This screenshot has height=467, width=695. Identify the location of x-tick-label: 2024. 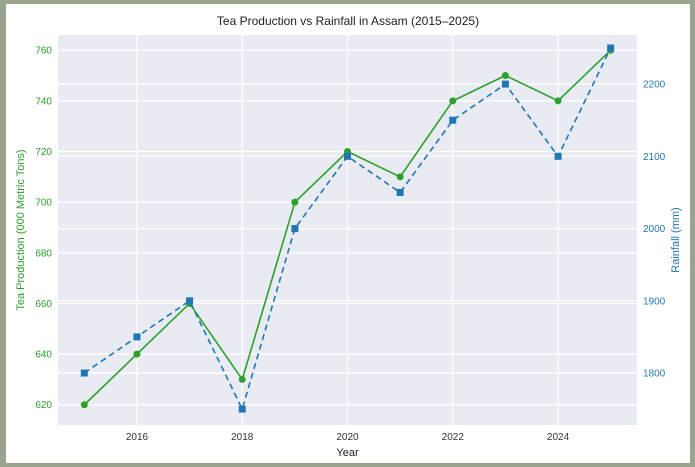
(558, 437).